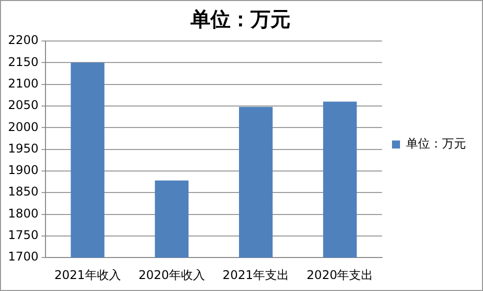 This screenshot has height=291, width=483. I want to click on y-tick-label: 1800, so click(23, 213).